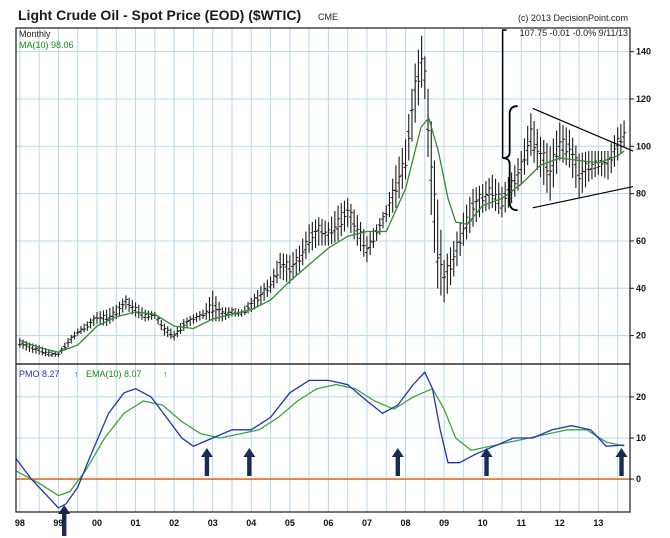 The width and height of the screenshot is (670, 538). I want to click on ema-label: EMA(10) 8.07, so click(114, 374).